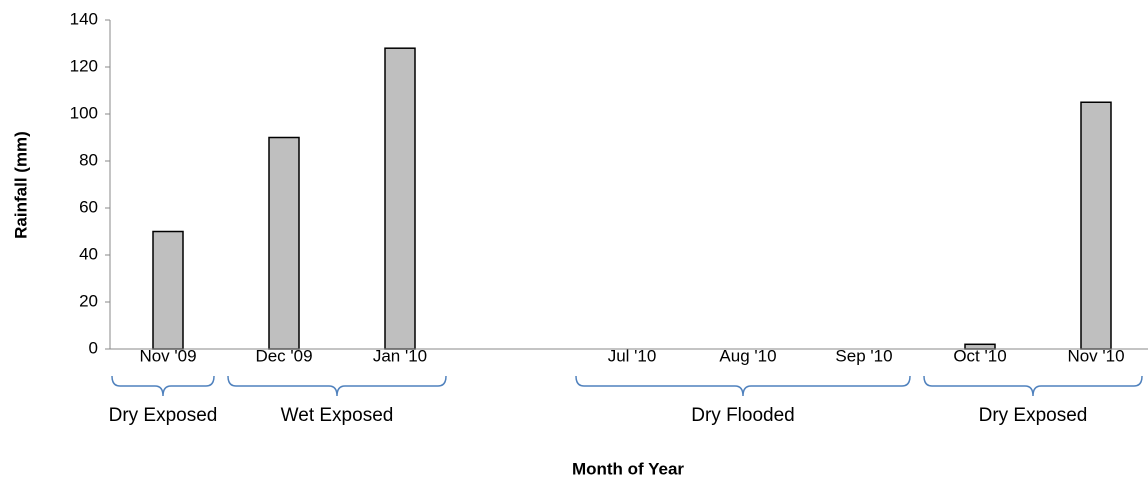 This screenshot has height=502, width=1148. I want to click on x-tick-label: Jul '10, so click(632, 355).